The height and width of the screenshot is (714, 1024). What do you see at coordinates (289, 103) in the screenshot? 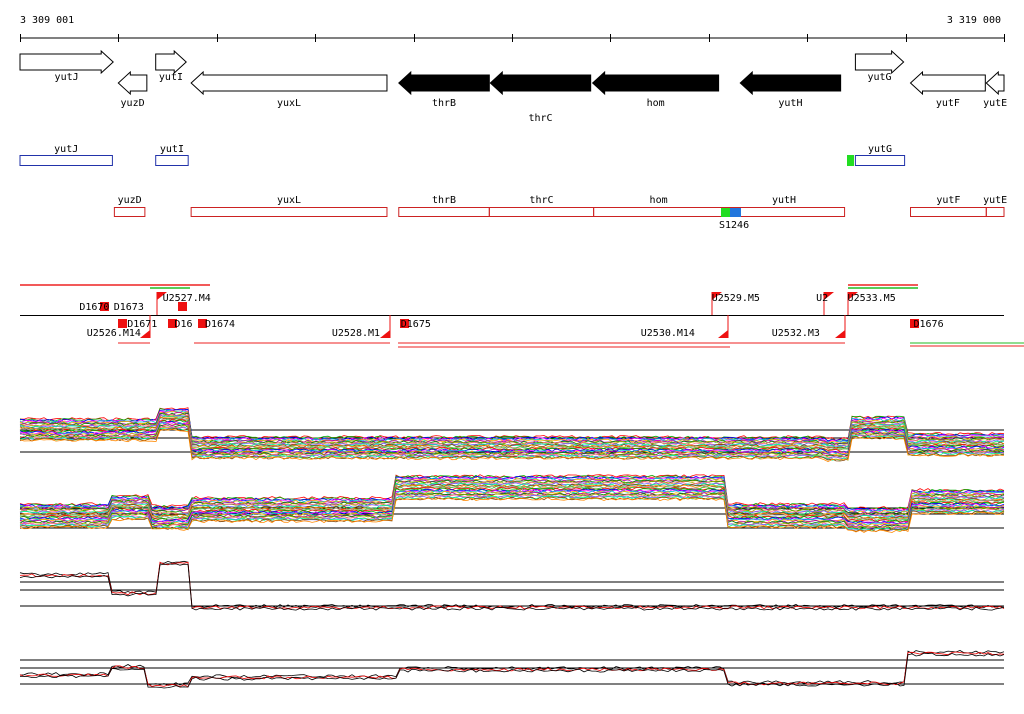
I see `gene-label-yuxL: yuxL` at bounding box center [289, 103].